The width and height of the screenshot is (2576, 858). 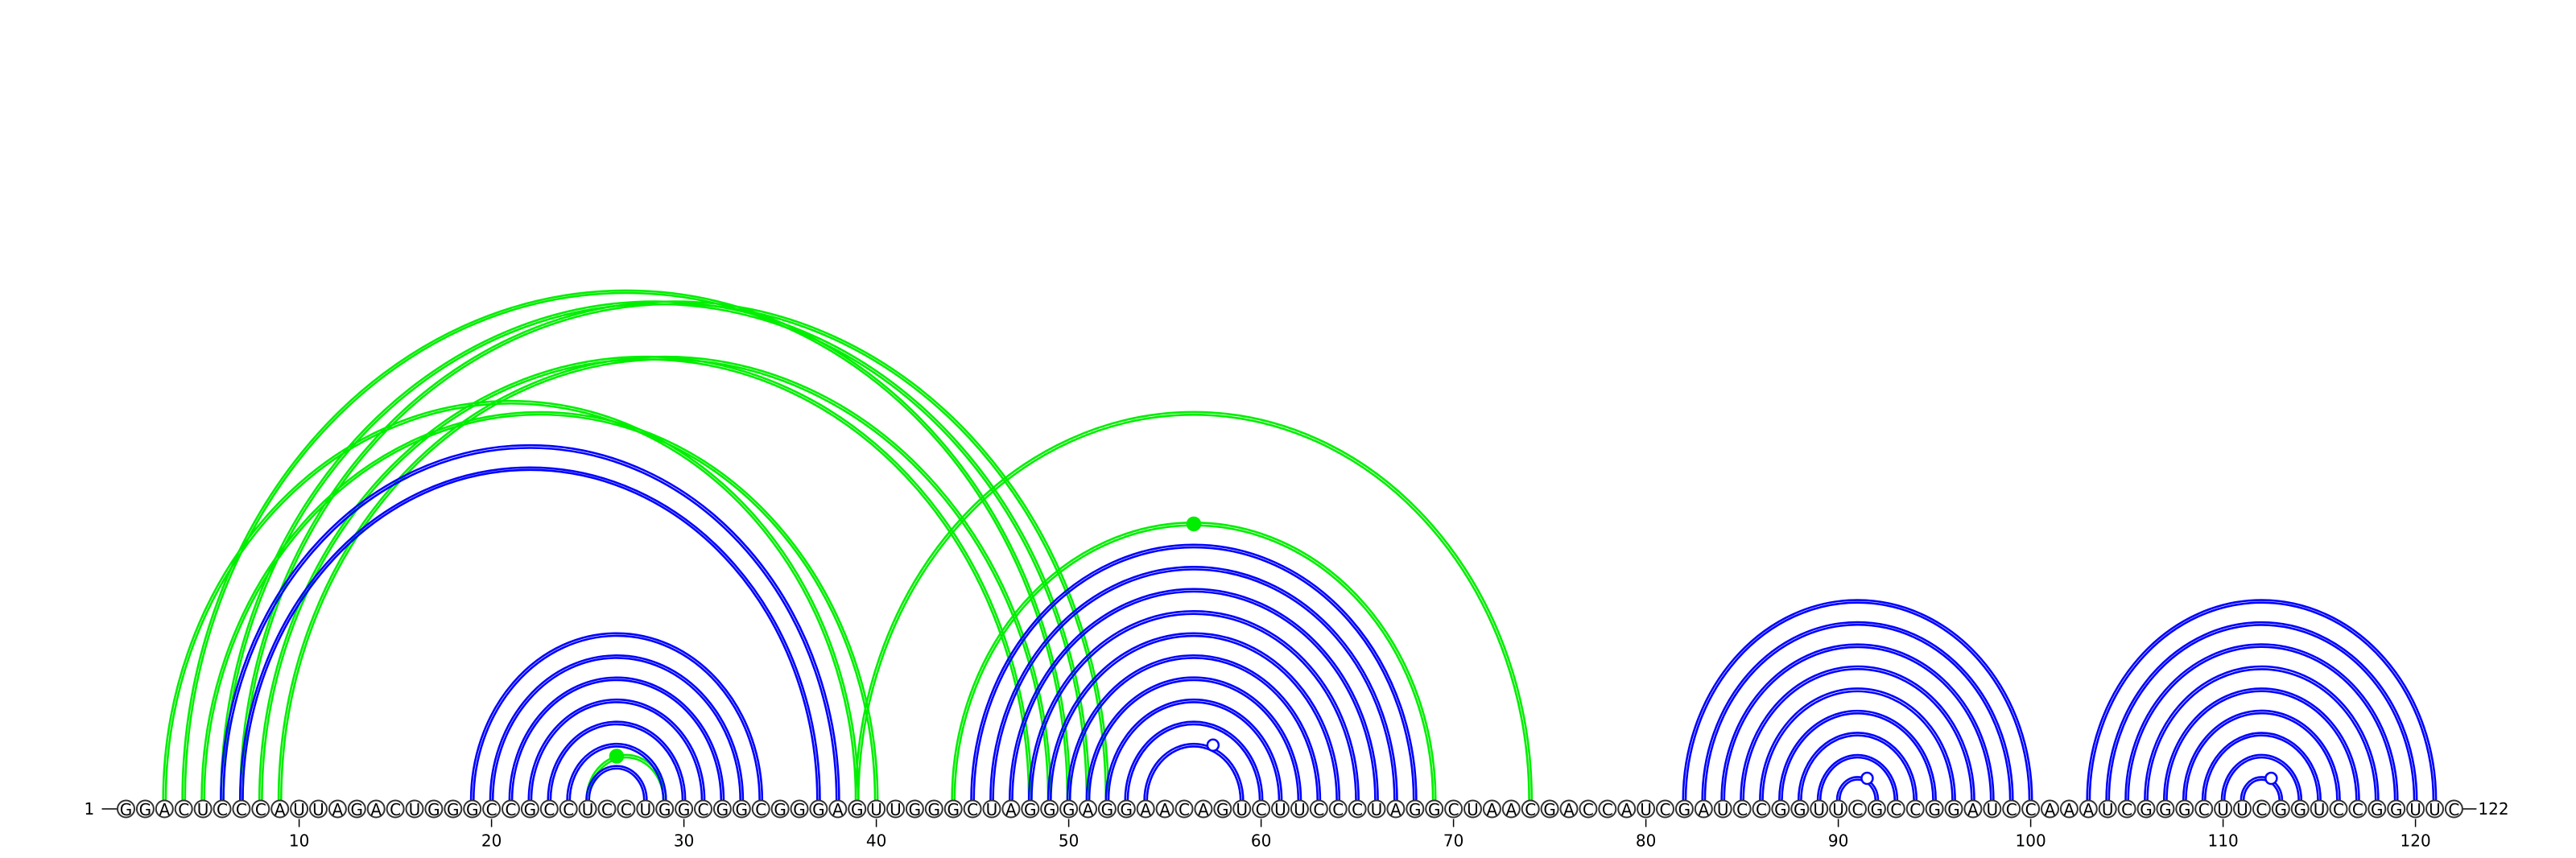 I want to click on blue-arc-108-116-outer, so click(x=2261, y=755).